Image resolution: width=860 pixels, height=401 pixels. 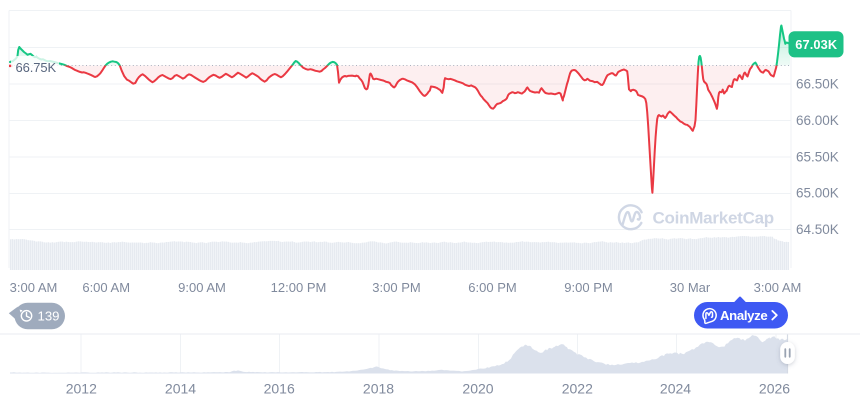 I want to click on svg-text: 2024, so click(x=675, y=388).